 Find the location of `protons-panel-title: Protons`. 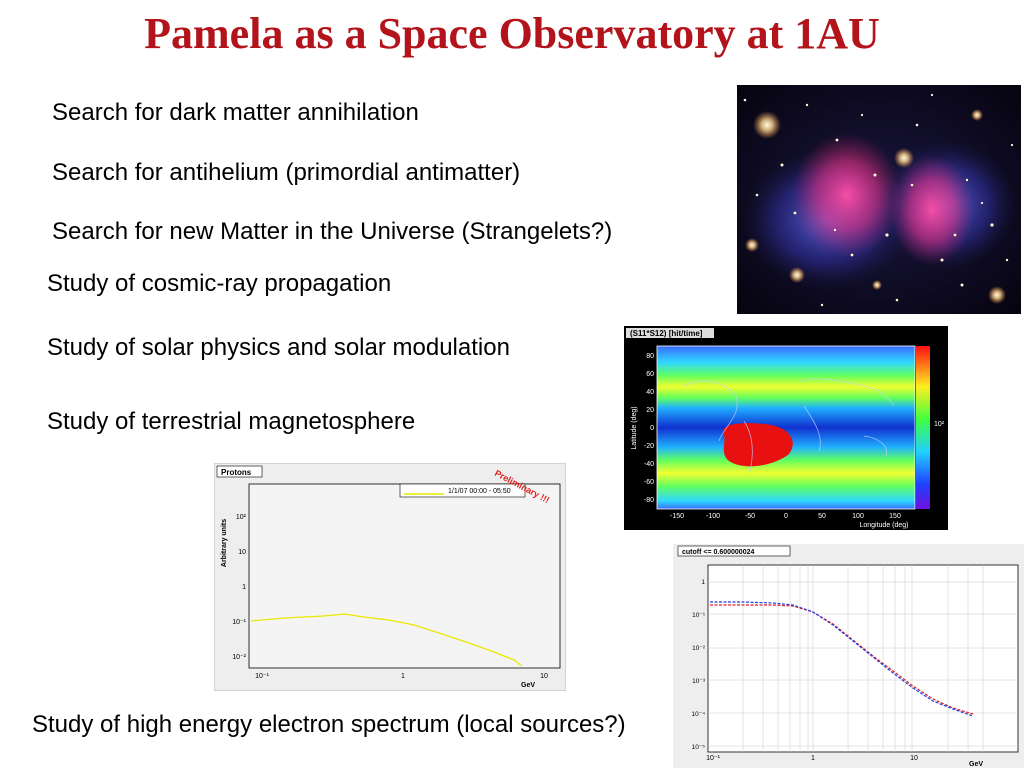

protons-panel-title: Protons is located at coordinates (236, 472).